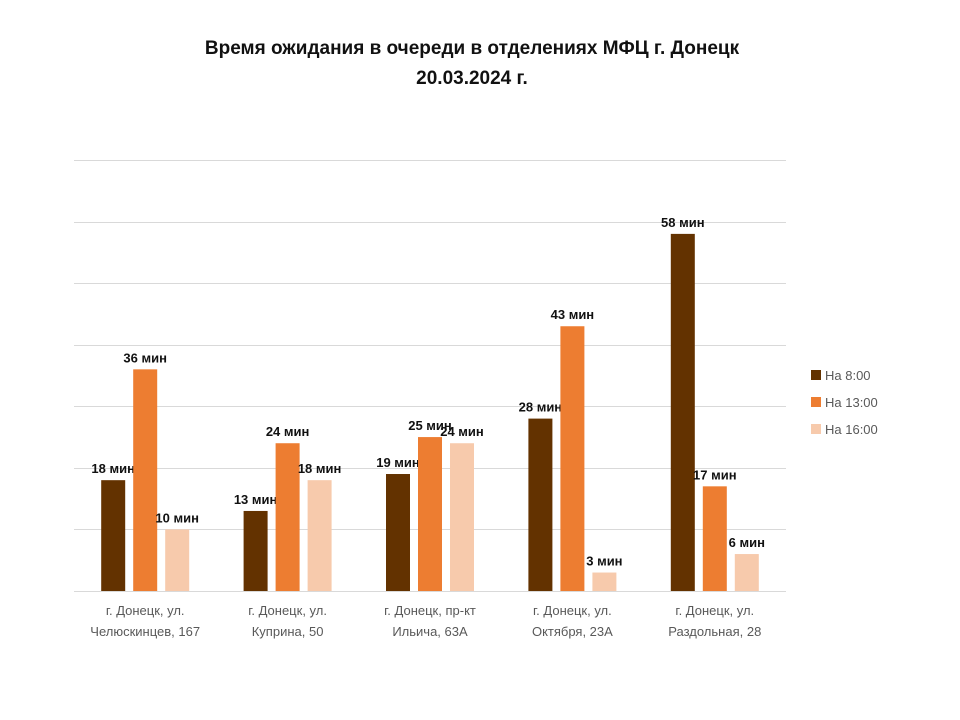 The image size is (960, 720). What do you see at coordinates (848, 375) in the screenshot?
I see `legend-label: На 8:00` at bounding box center [848, 375].